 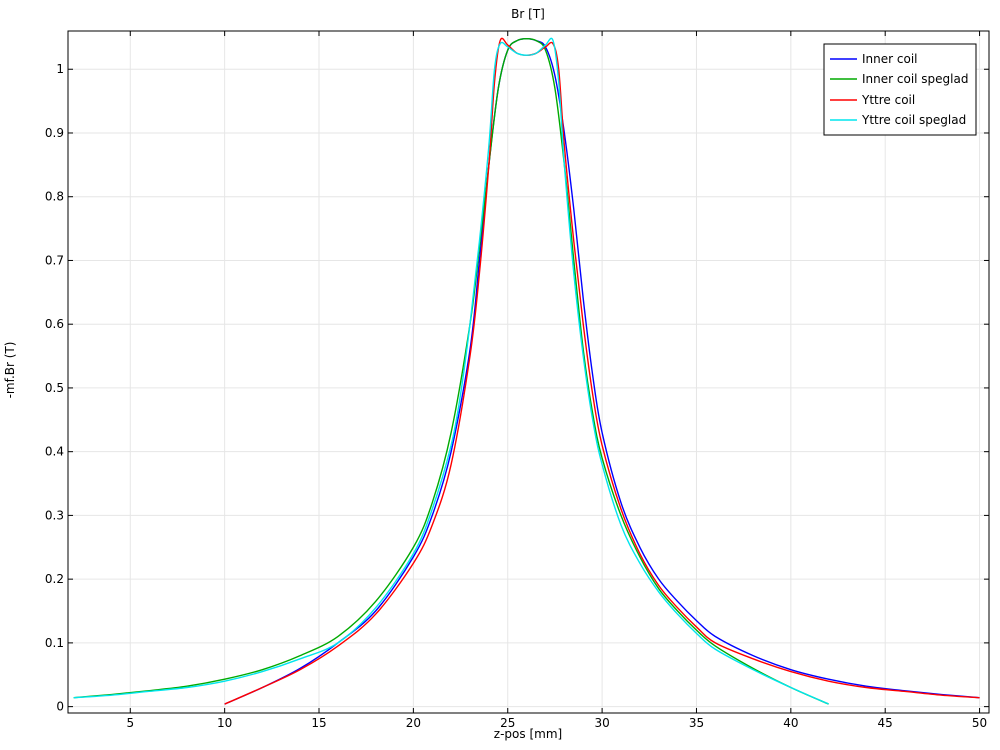 I want to click on y-tick-label: 0.5, so click(x=54, y=388).